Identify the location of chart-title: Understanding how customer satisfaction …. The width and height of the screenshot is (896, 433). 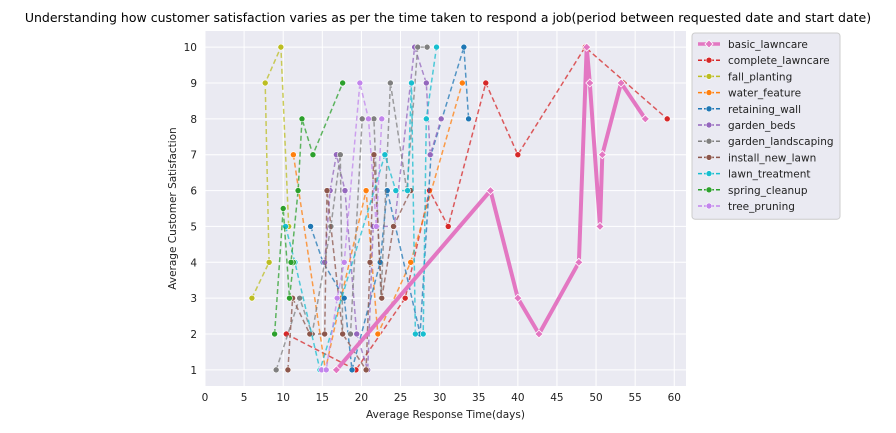
(448, 17).